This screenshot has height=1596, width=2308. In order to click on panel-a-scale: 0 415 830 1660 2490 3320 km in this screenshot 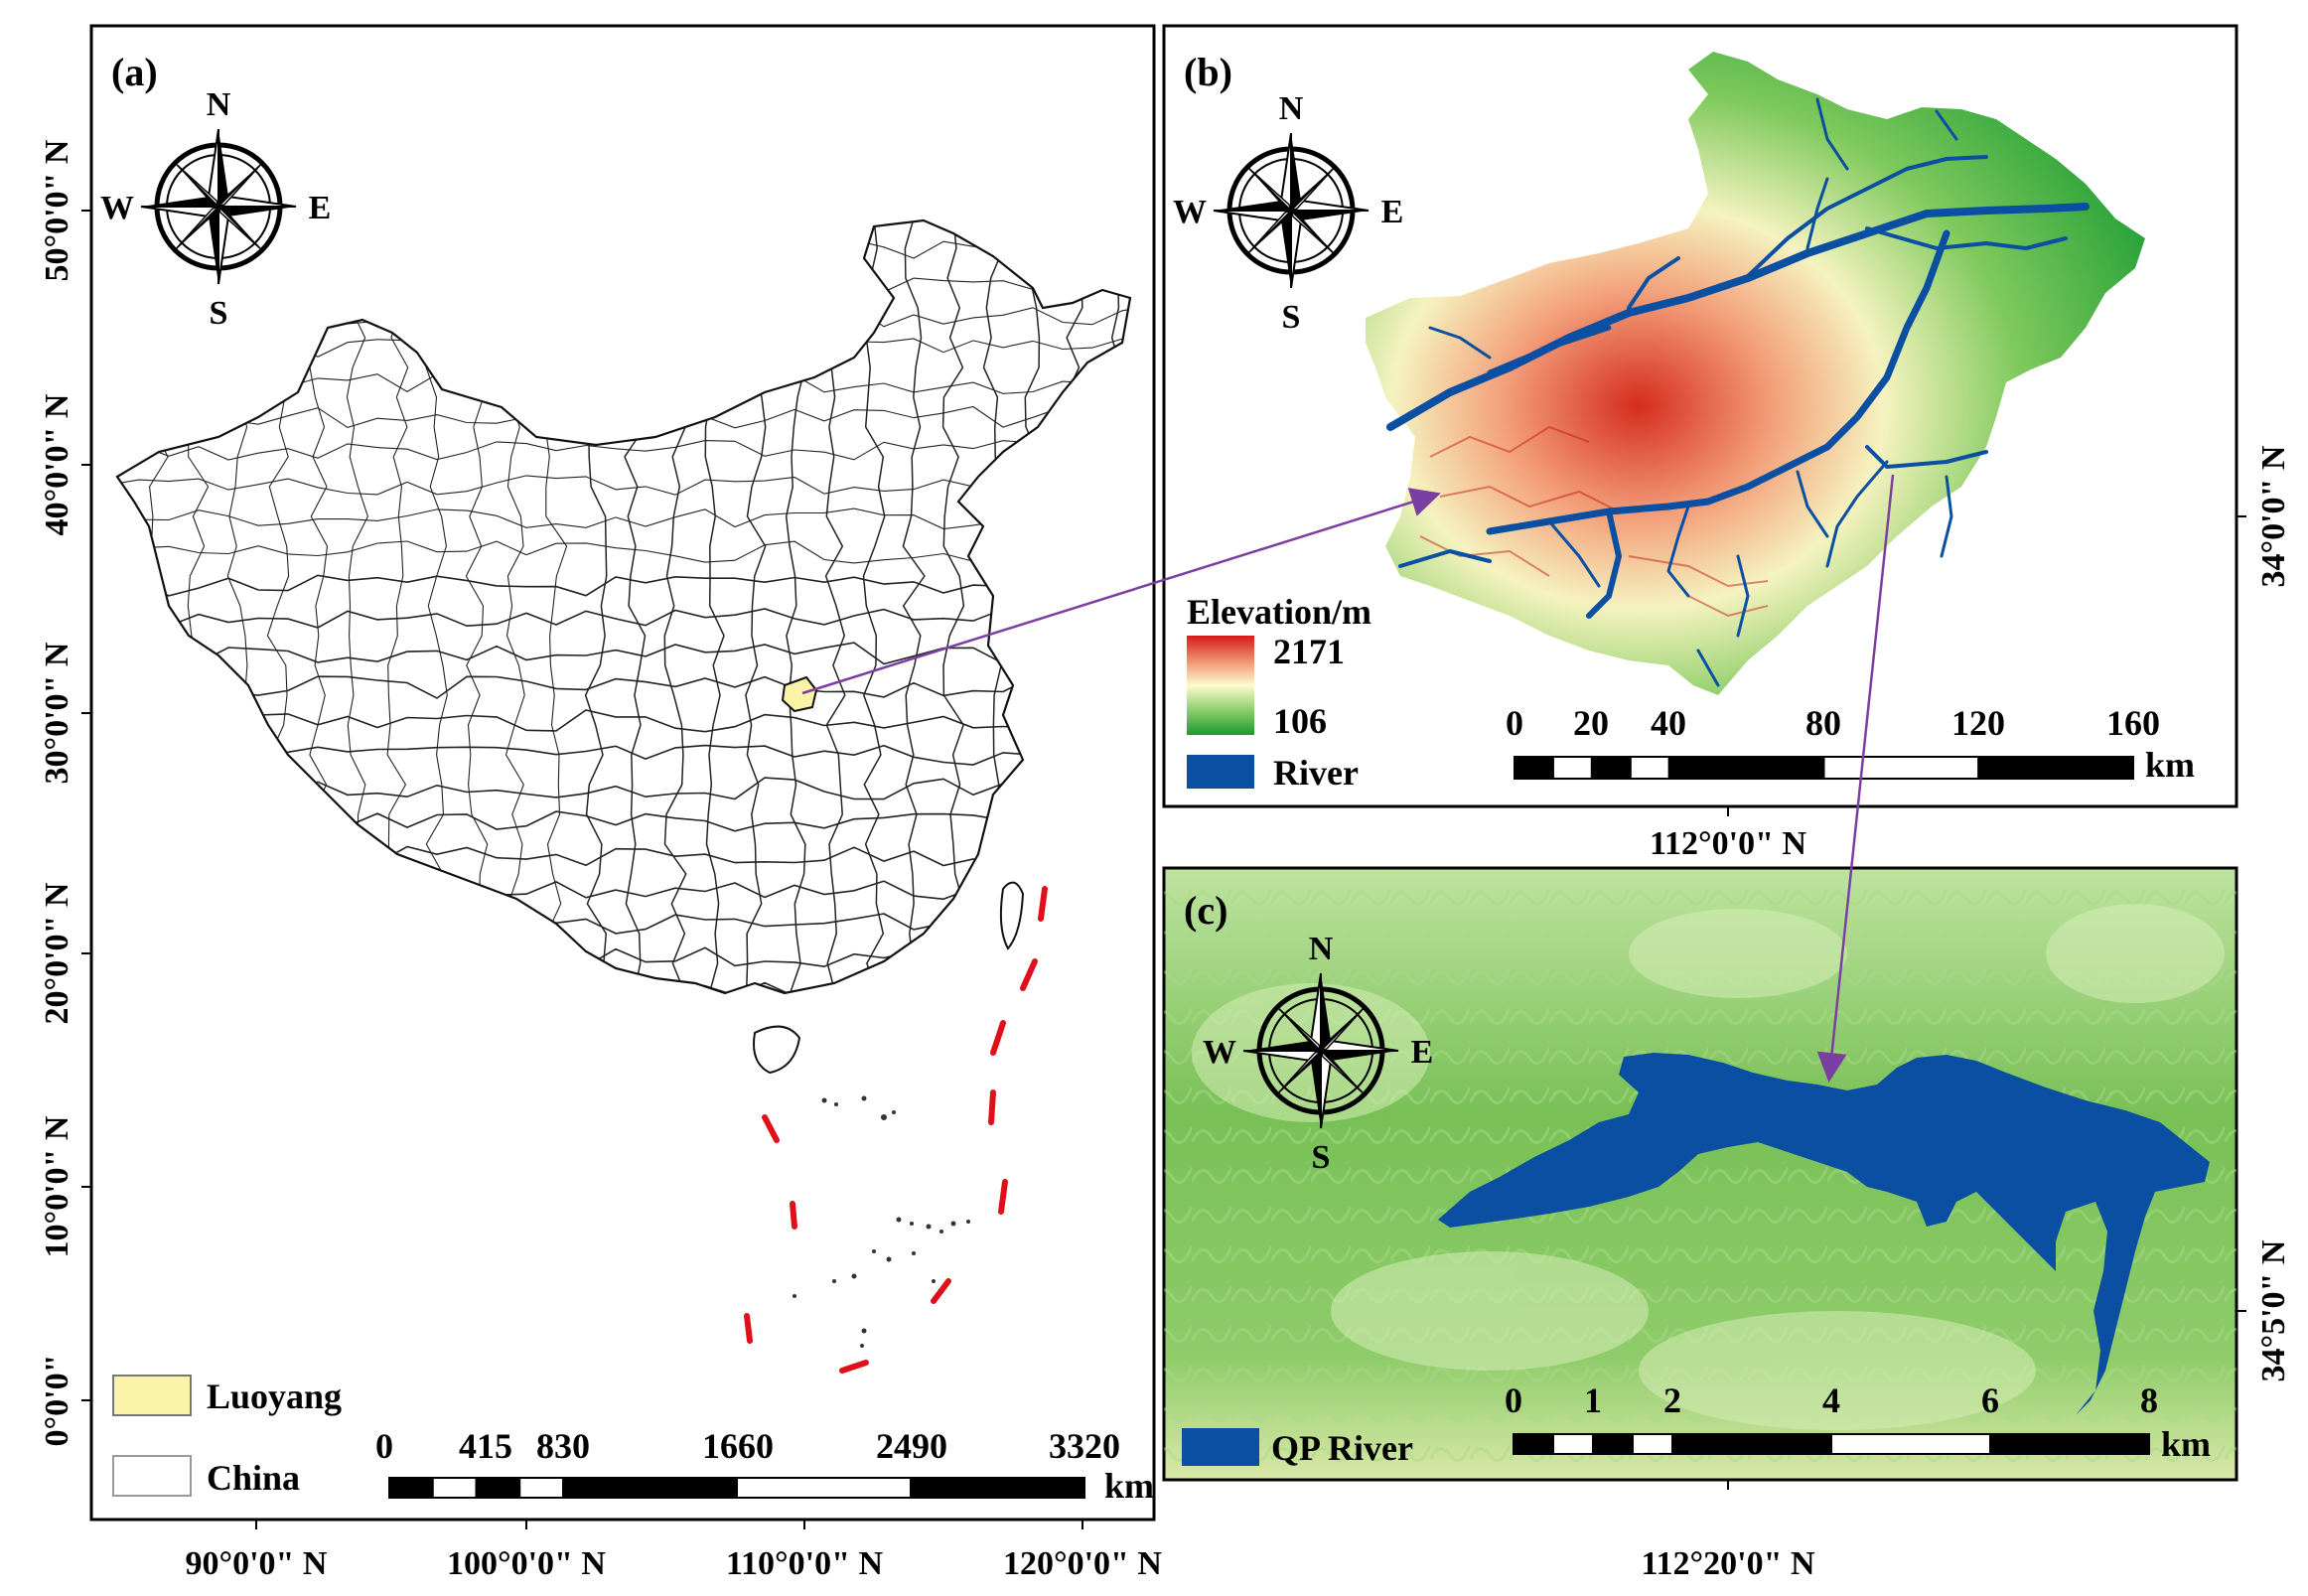, I will do `click(764, 1466)`.